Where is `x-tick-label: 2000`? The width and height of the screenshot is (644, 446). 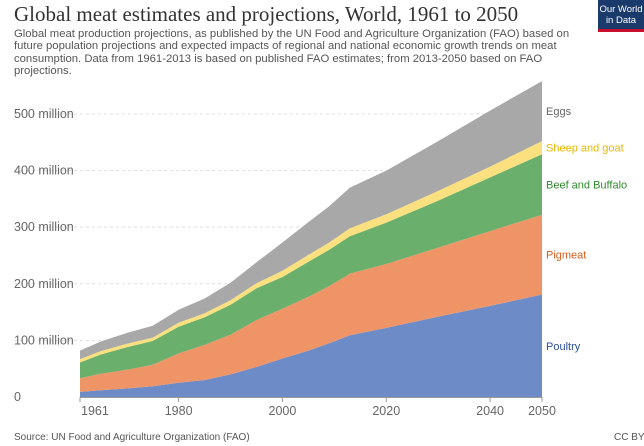
x-tick-label: 2000 is located at coordinates (283, 411).